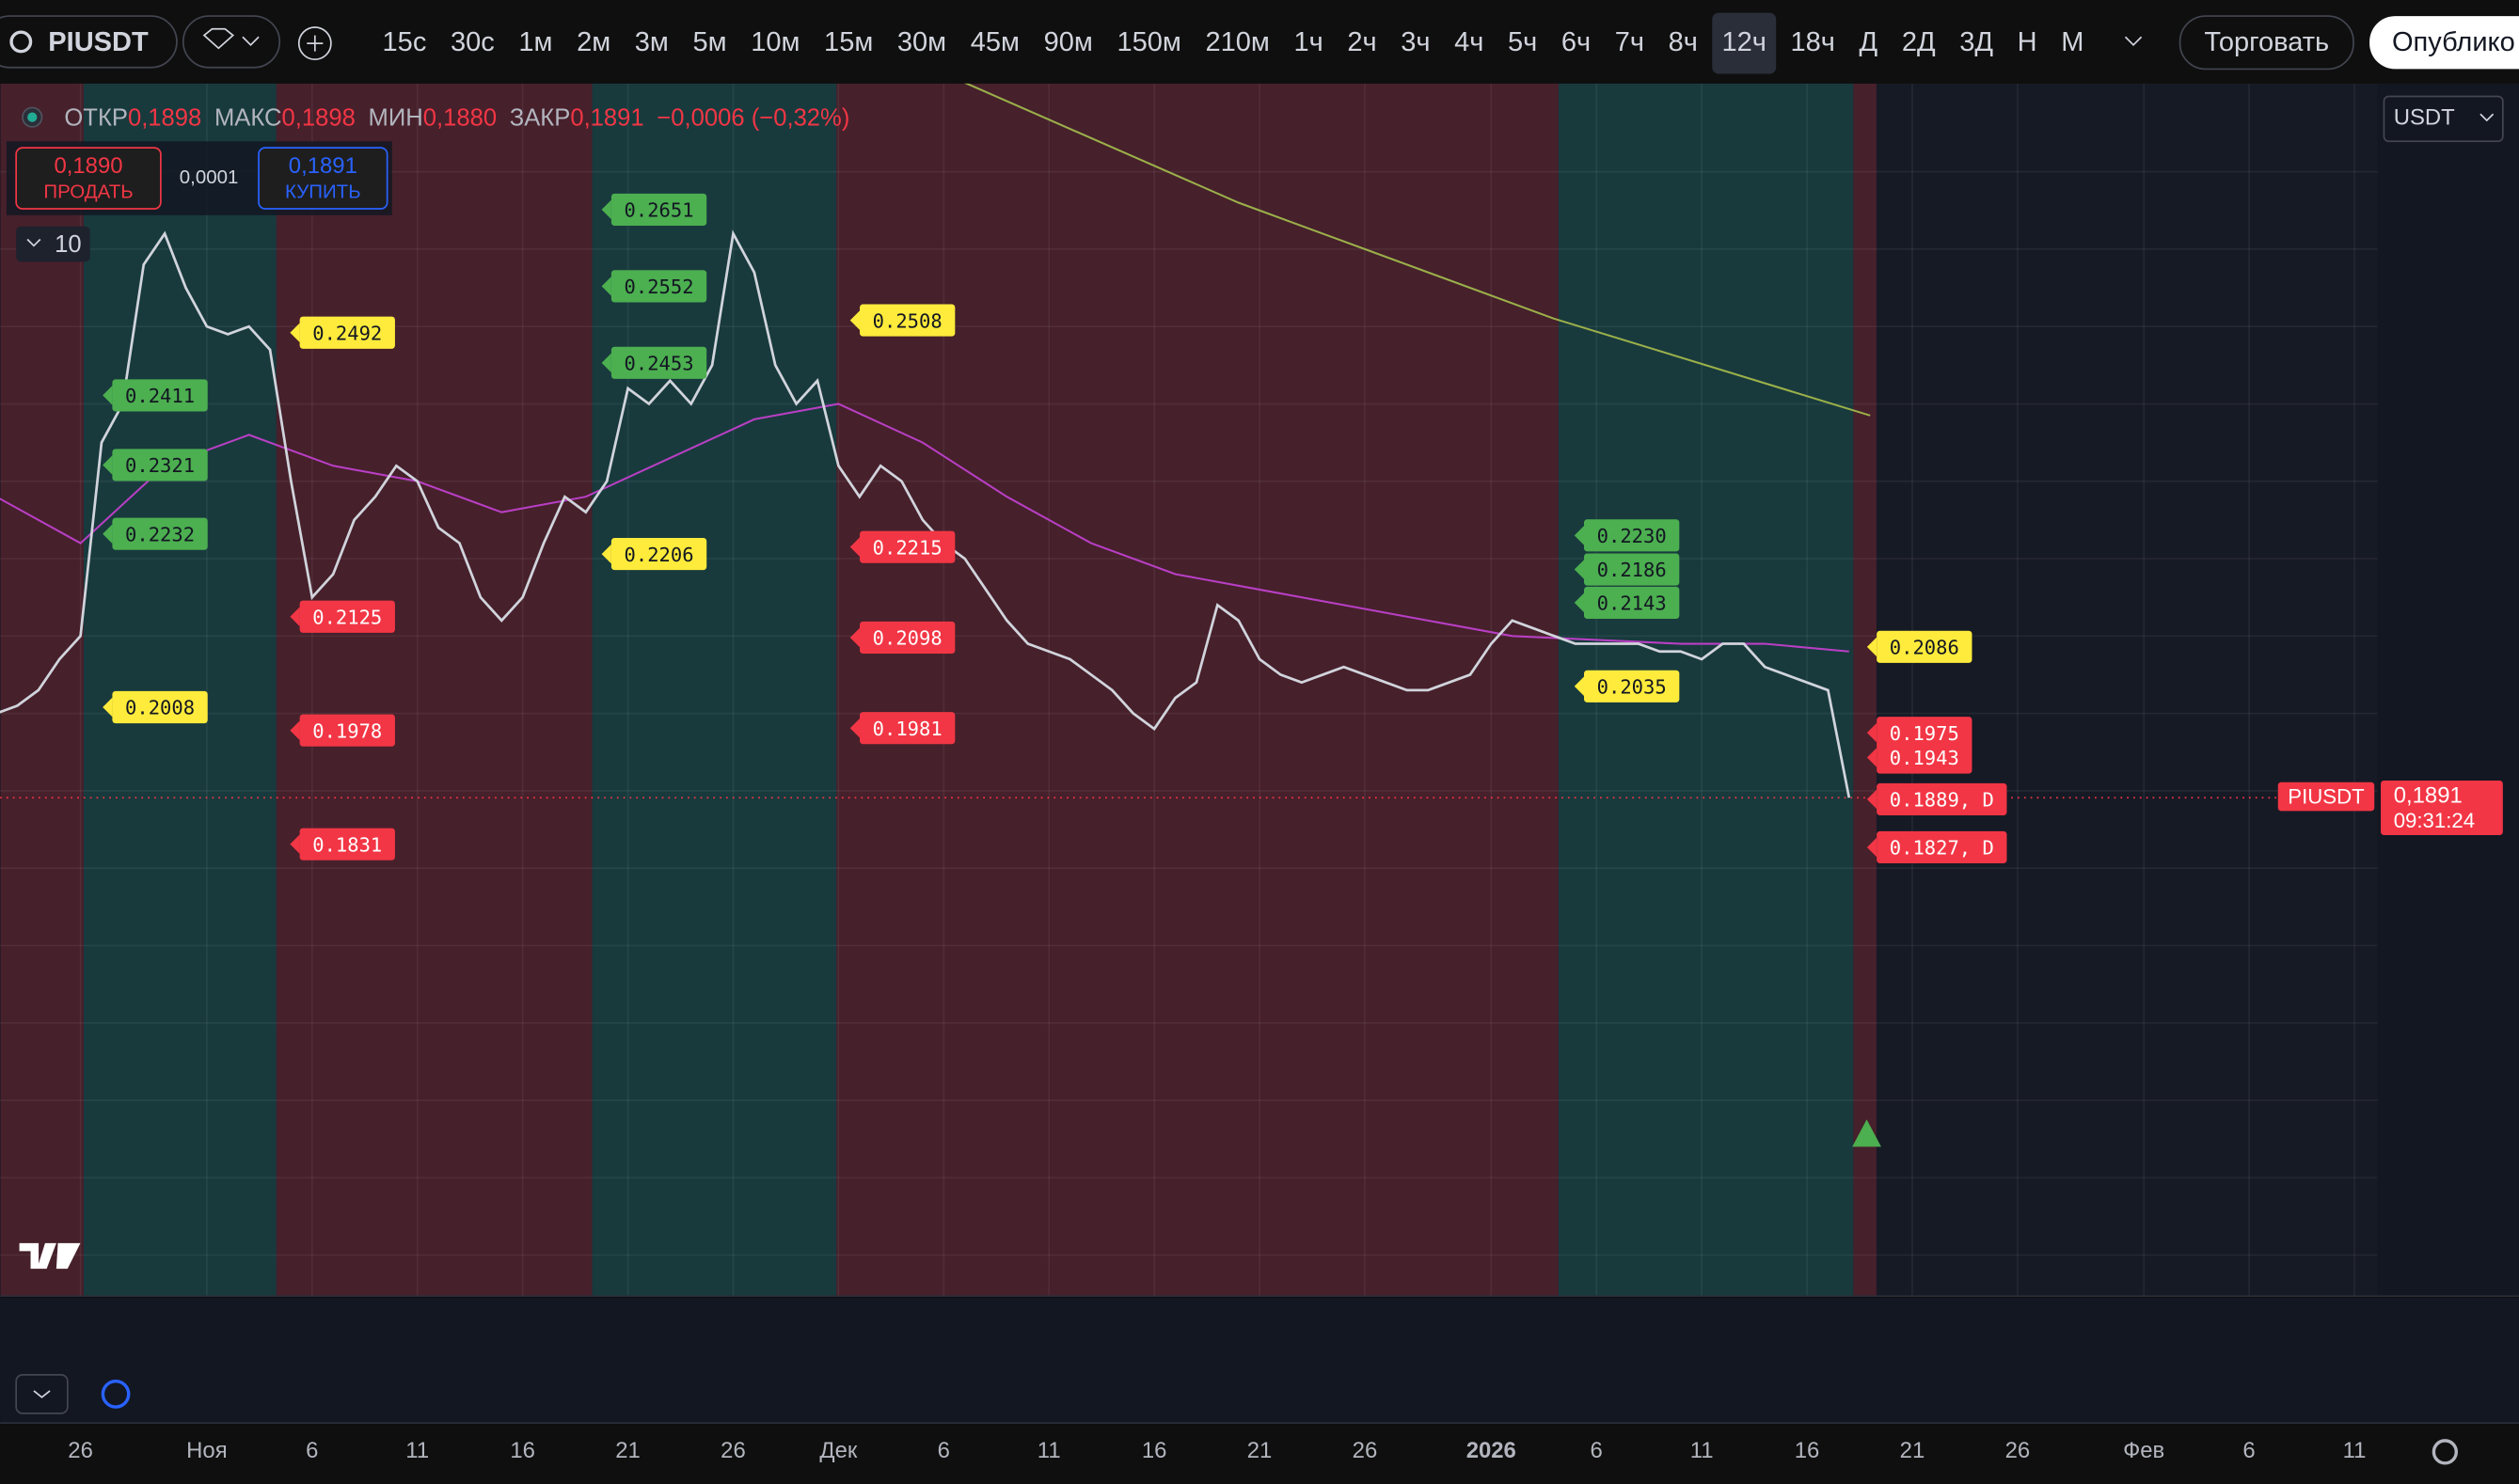 The height and width of the screenshot is (1484, 2519). What do you see at coordinates (2442, 808) in the screenshot?
I see `last-price-tag` at bounding box center [2442, 808].